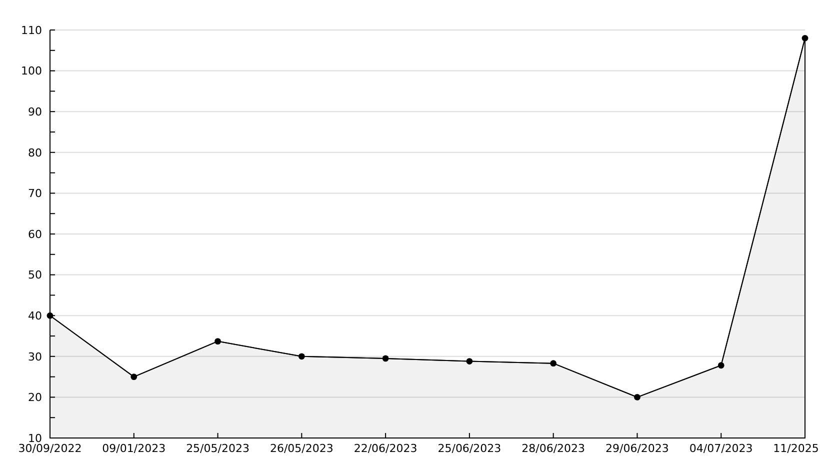 The height and width of the screenshot is (468, 834). Describe the element at coordinates (386, 448) in the screenshot. I see `x-tick-label: 22/06/2023` at that location.